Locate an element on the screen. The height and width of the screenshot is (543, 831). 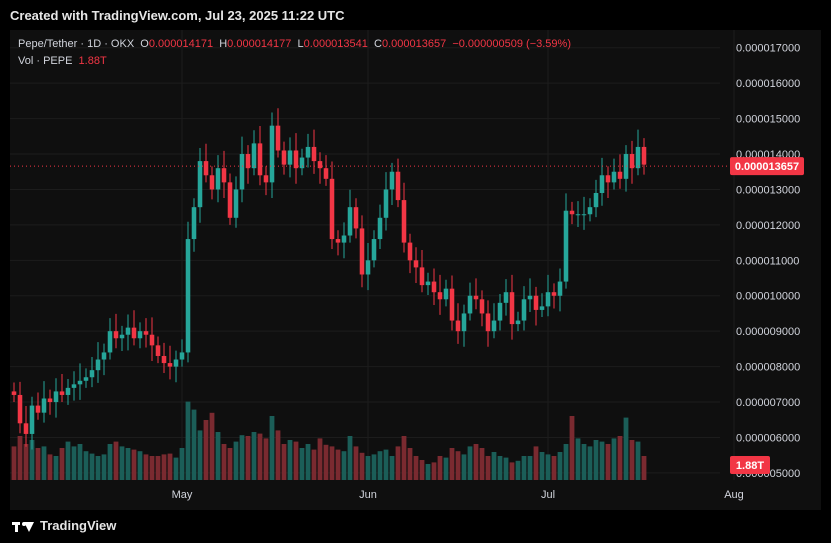
y-tick-label: 0.000007000 is located at coordinates (768, 403).